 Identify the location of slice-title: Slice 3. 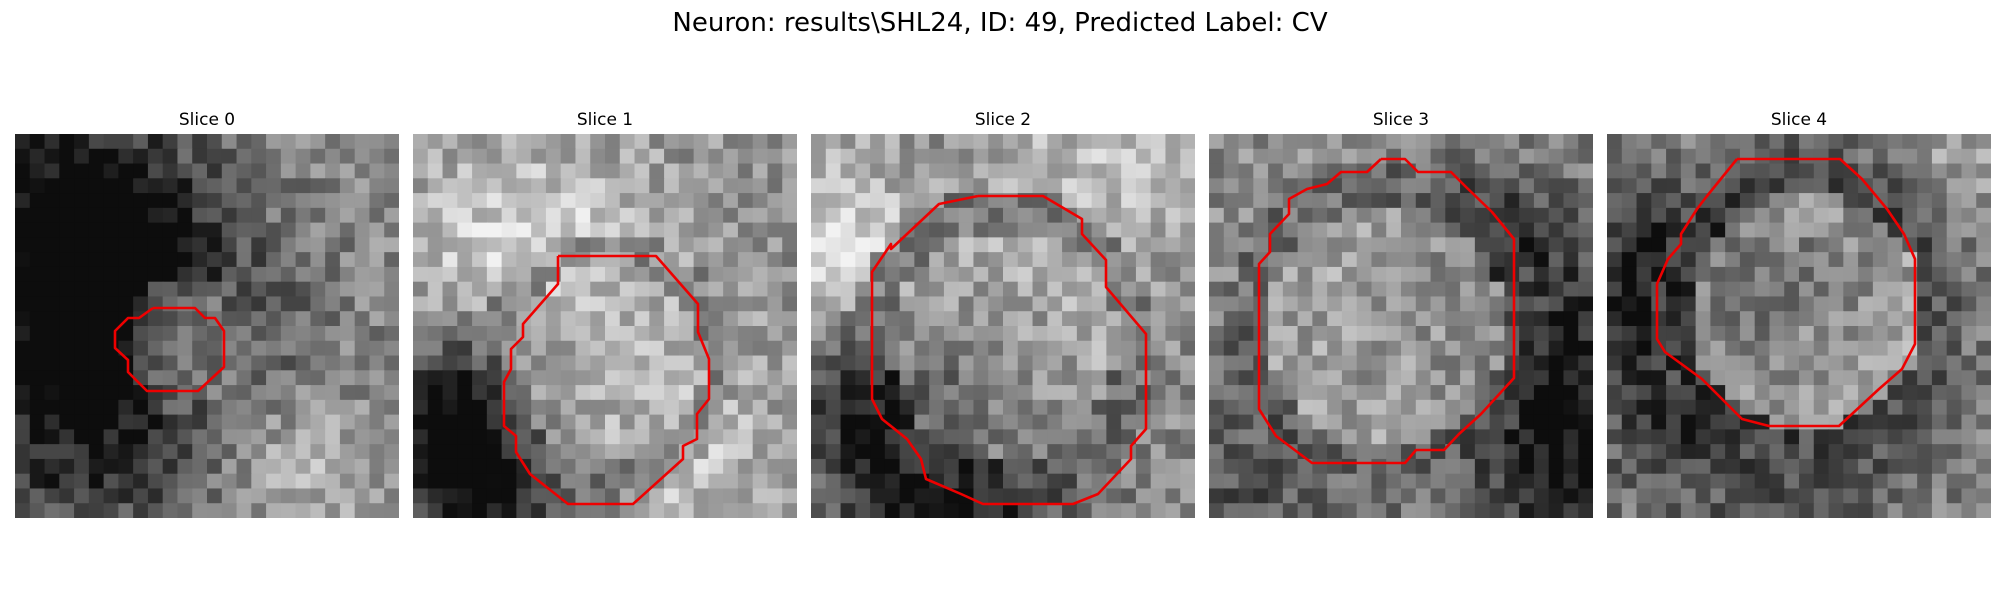
(1401, 120).